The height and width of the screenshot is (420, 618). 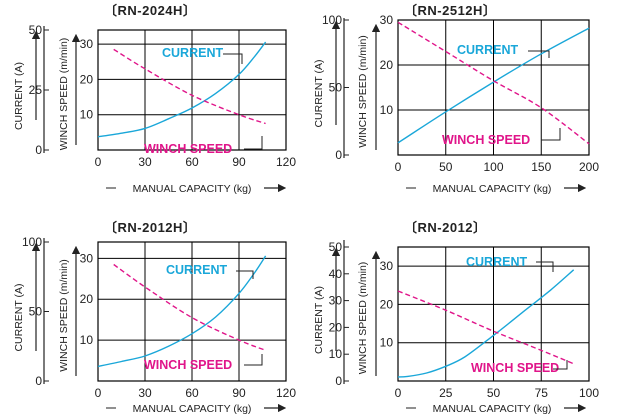 I want to click on current-tick-label: 10, so click(x=336, y=354).